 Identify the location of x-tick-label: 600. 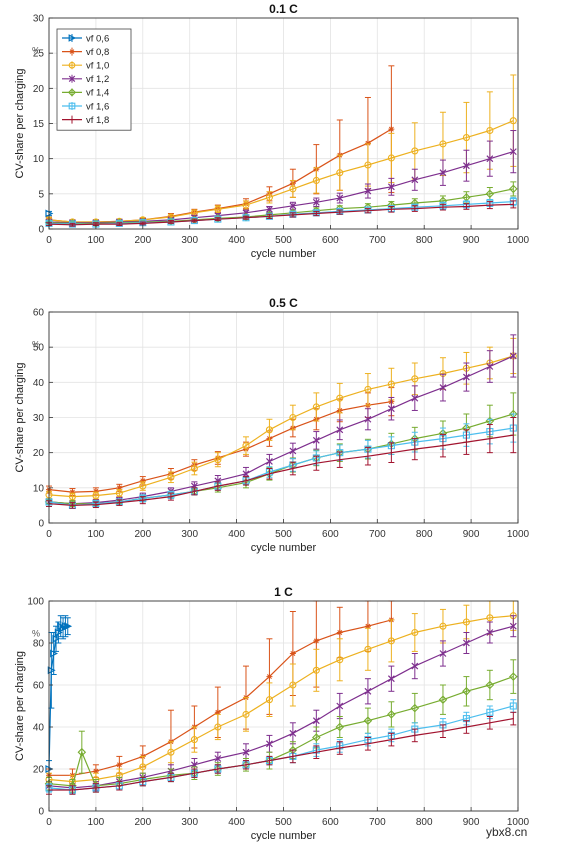
(330, 822).